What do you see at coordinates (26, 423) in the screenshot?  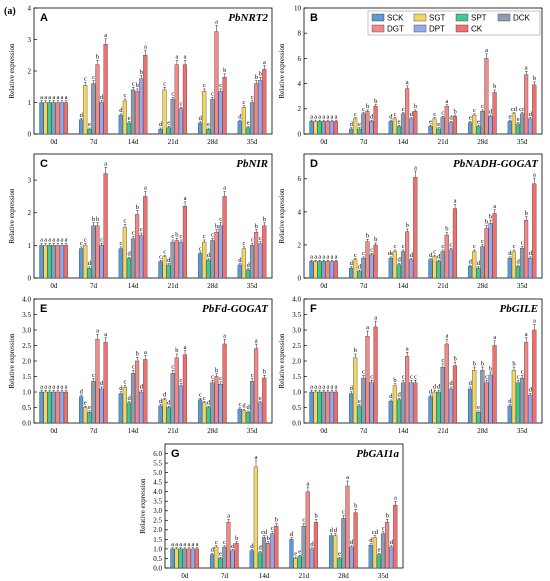 I see `y-tick-label: 0.0` at bounding box center [26, 423].